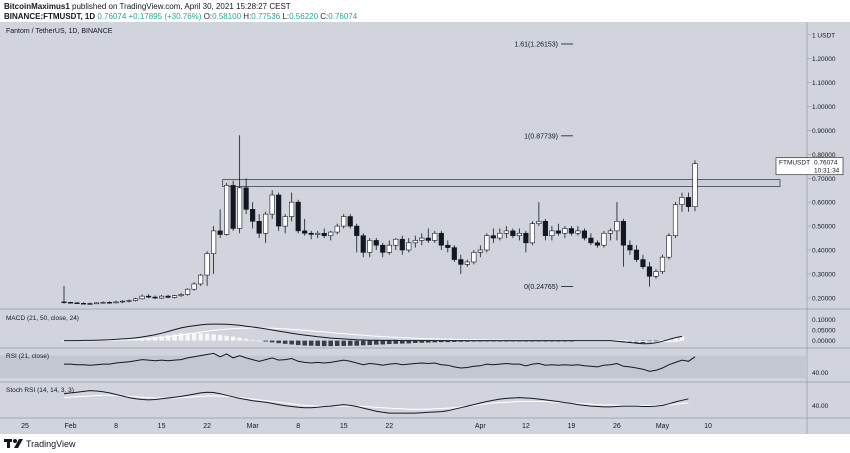  What do you see at coordinates (253, 426) in the screenshot?
I see `time-tick-label: Mar` at bounding box center [253, 426].